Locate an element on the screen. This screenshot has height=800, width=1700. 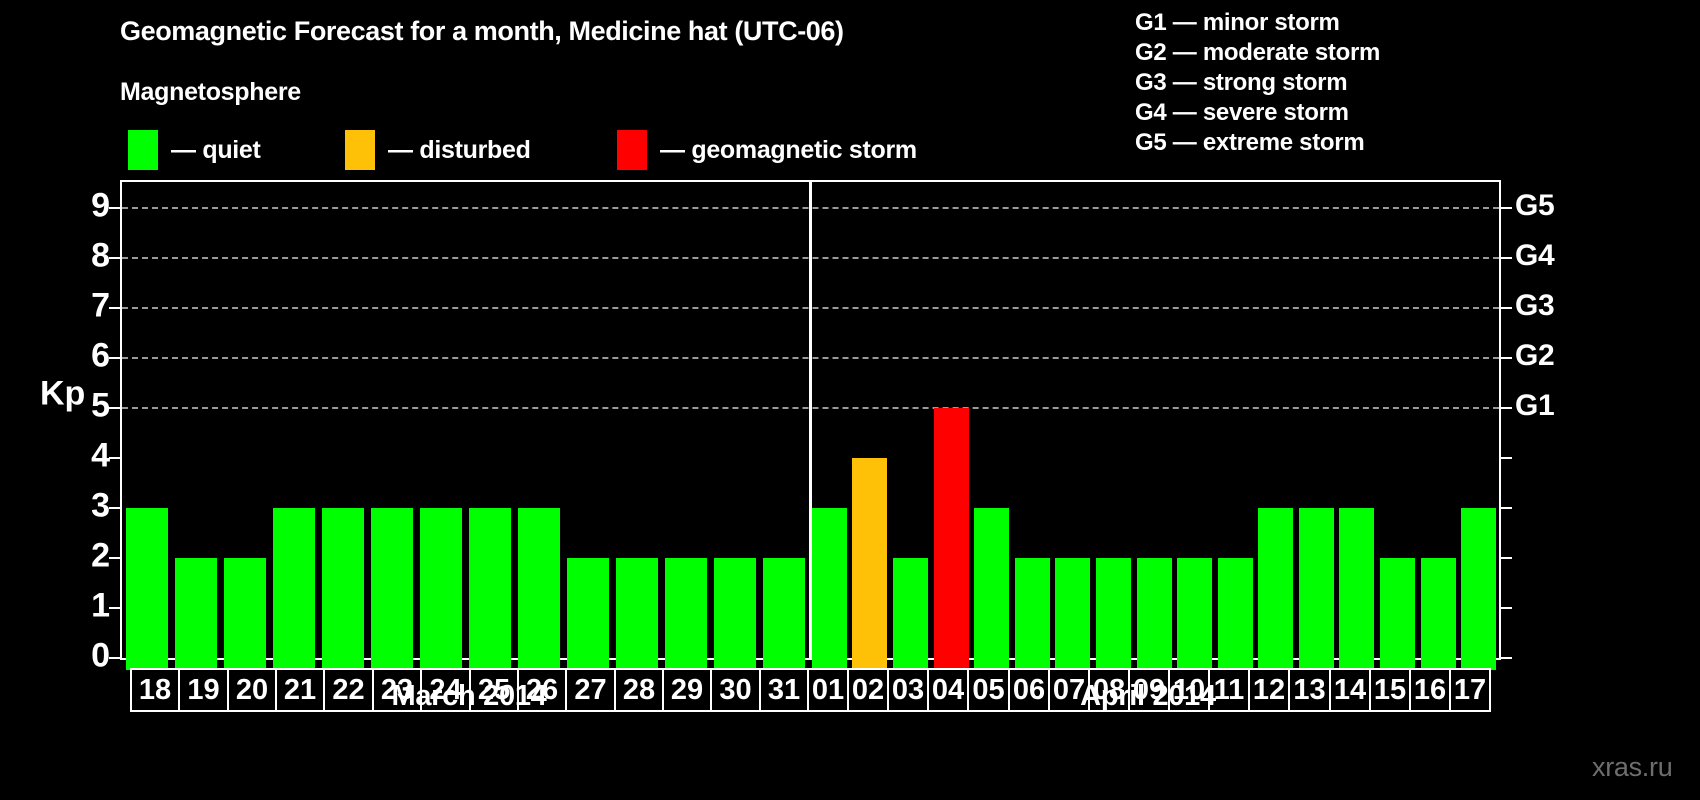
y-tick-label-8: 8 is located at coordinates (100, 255).